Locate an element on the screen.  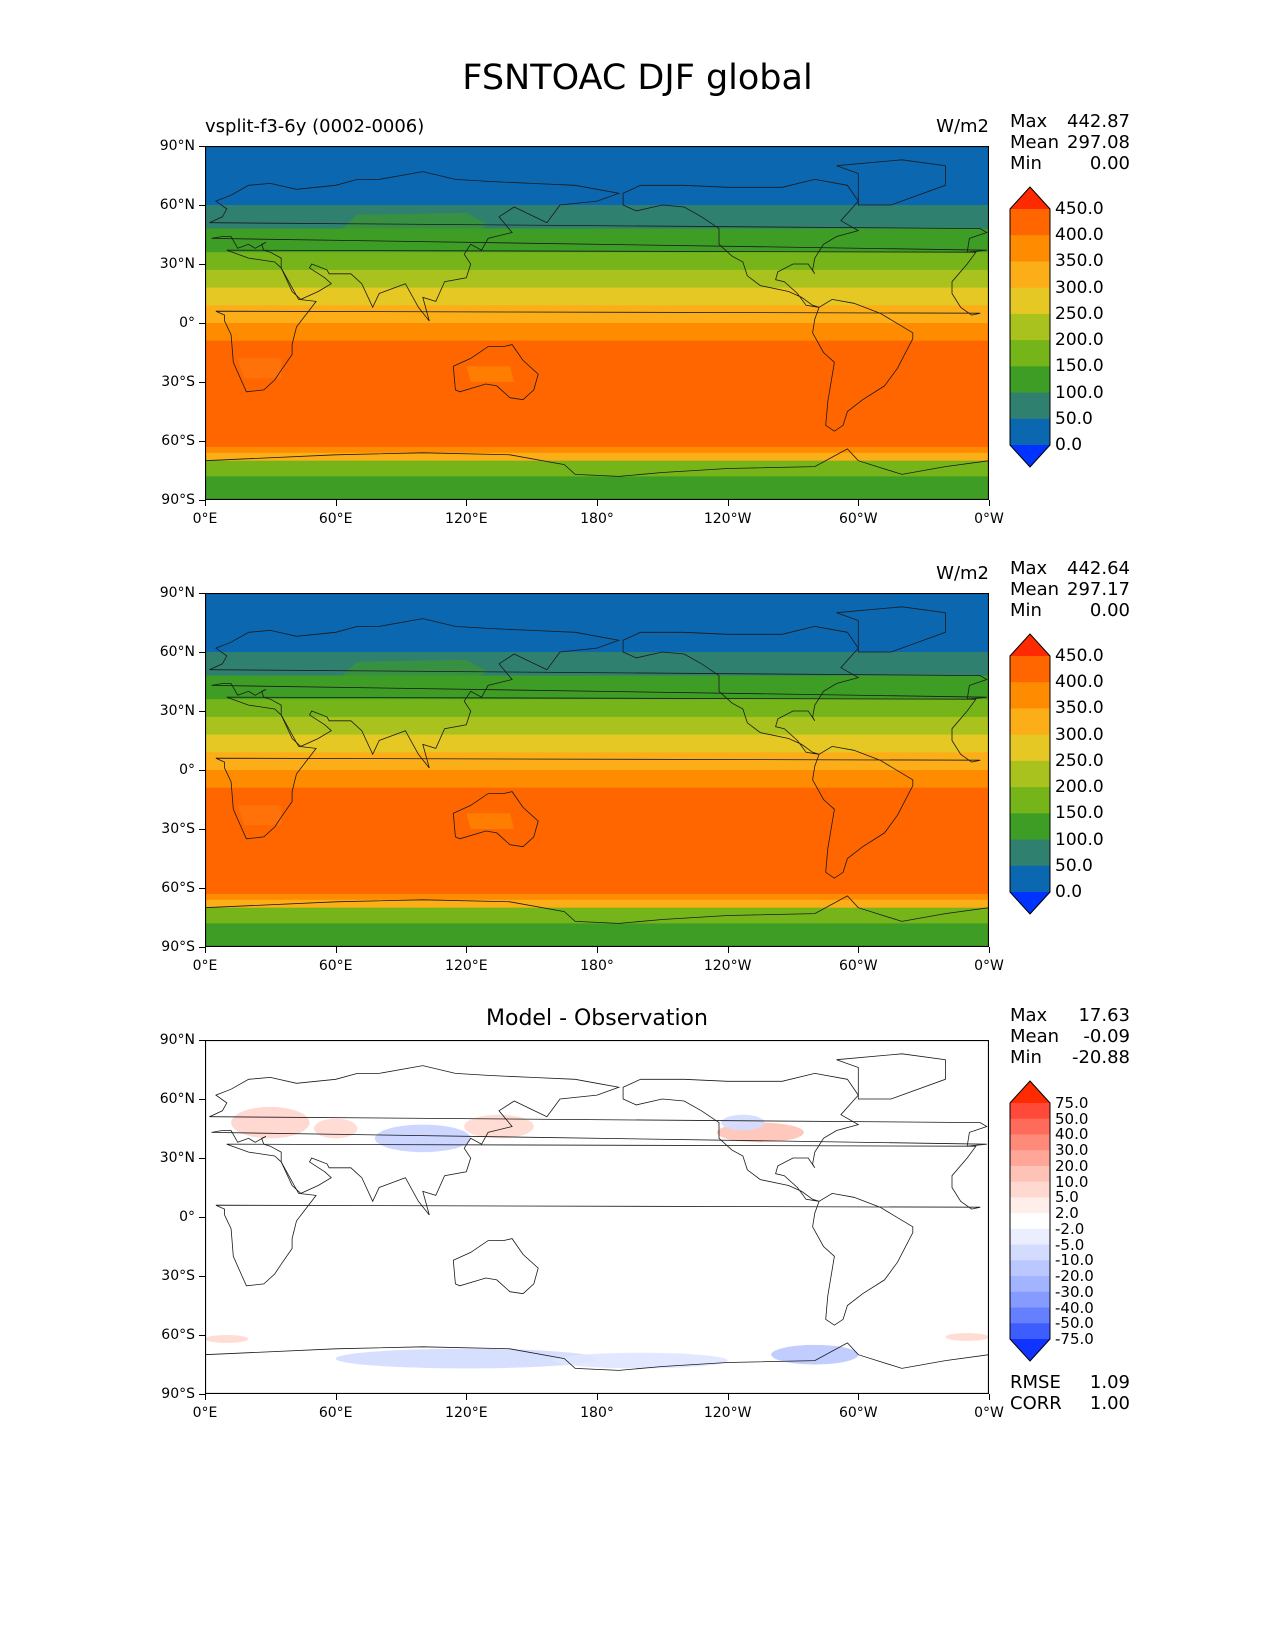
stat-mean-value: 297.17 is located at coordinates (1098, 589).